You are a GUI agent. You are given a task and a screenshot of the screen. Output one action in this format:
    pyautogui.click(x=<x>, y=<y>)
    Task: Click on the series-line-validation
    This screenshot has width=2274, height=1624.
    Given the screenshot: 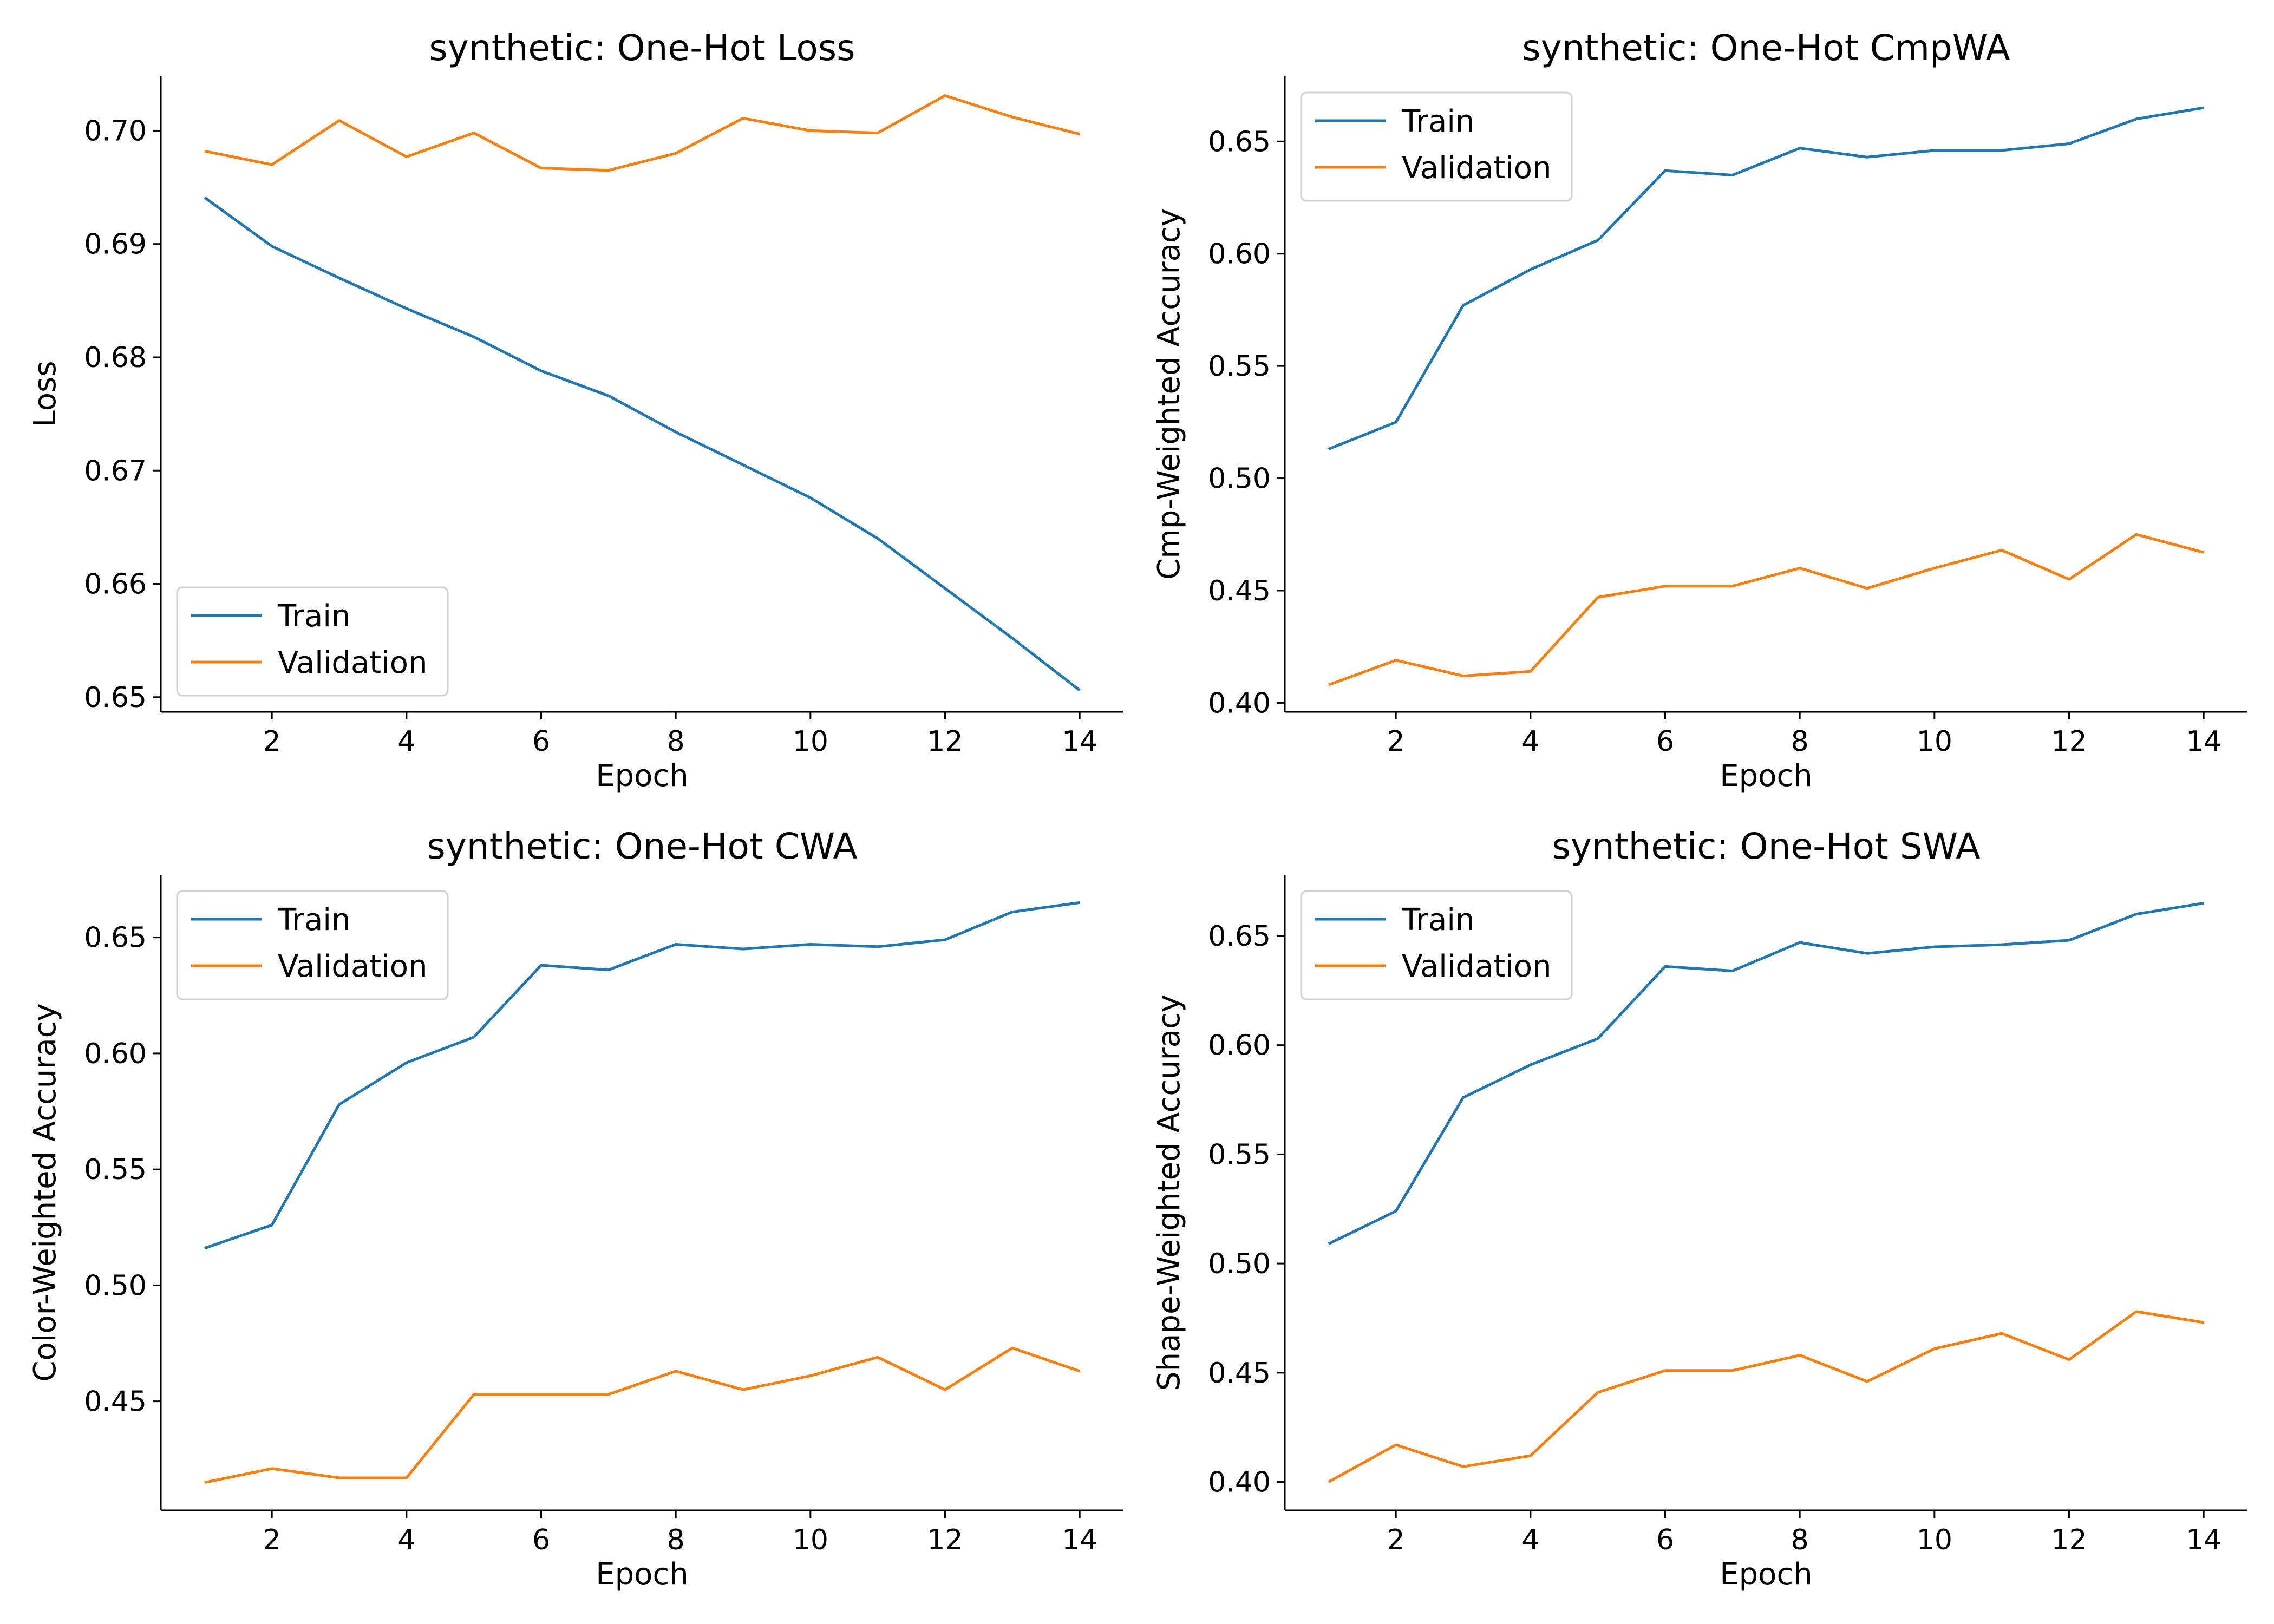 What is the action you would take?
    pyautogui.click(x=643, y=1415)
    